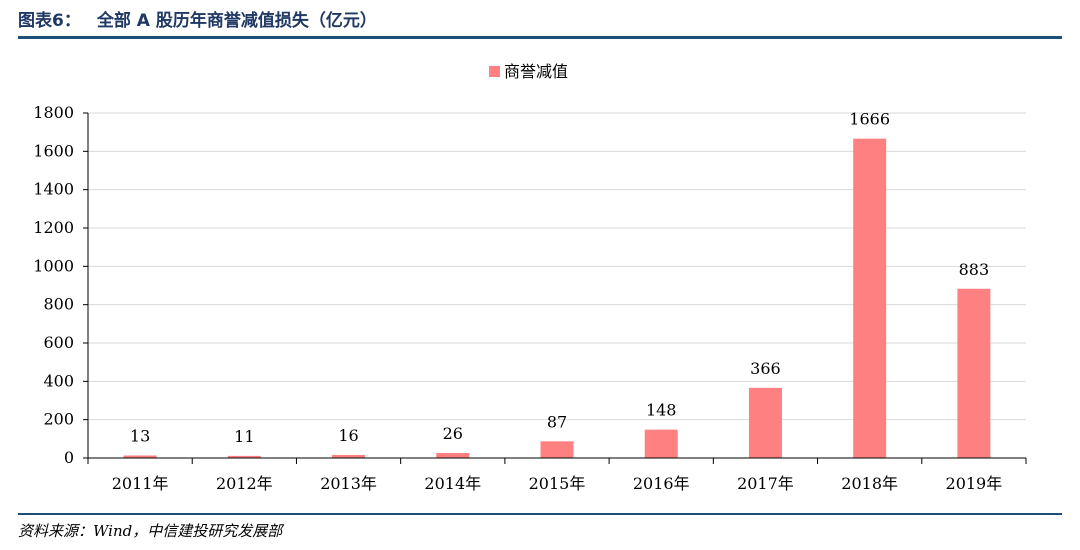  What do you see at coordinates (869, 119) in the screenshot?
I see `data-label: 1666` at bounding box center [869, 119].